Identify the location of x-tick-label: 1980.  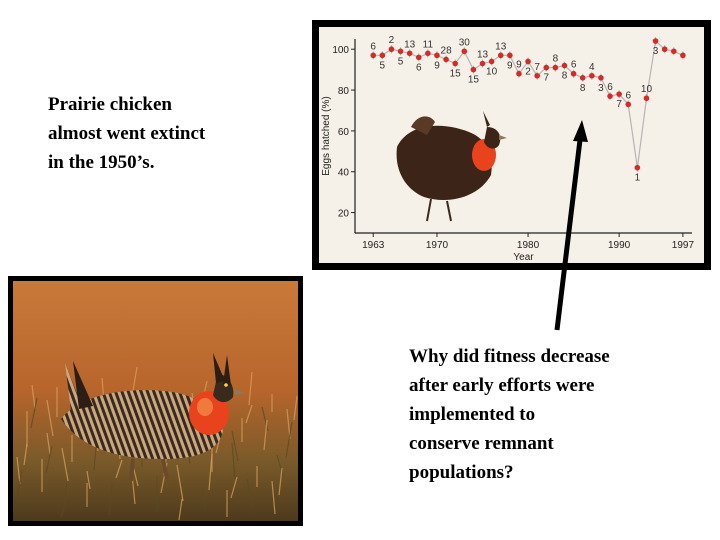
(528, 245).